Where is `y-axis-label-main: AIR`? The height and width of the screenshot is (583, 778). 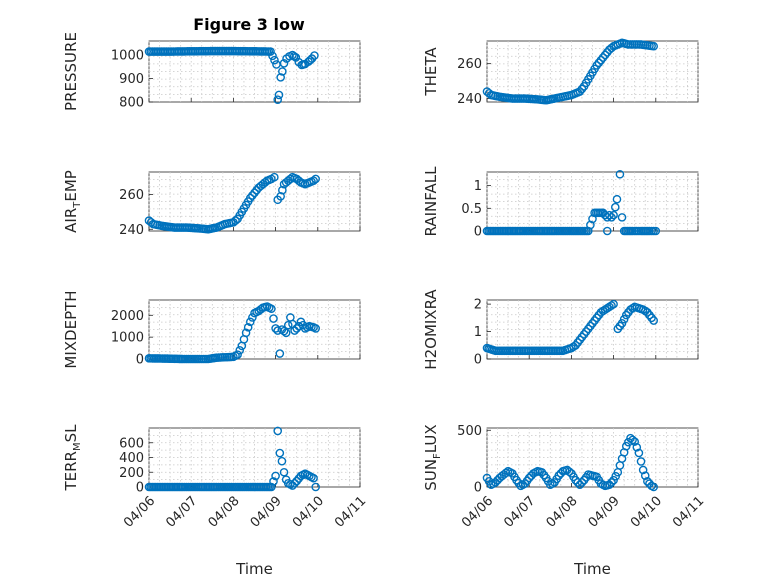 y-axis-label-main: AIR is located at coordinates (71, 220).